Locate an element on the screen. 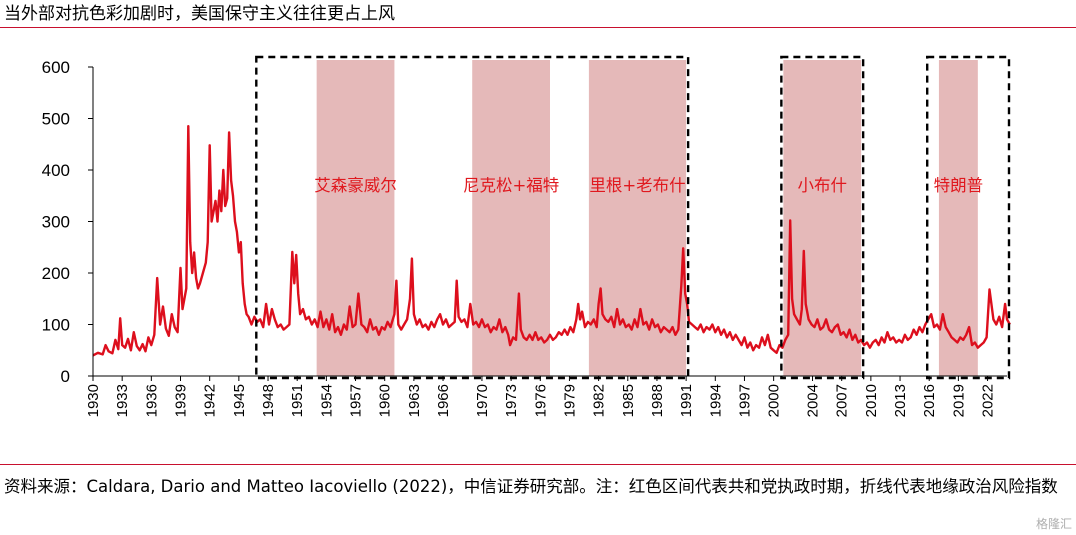 Image resolution: width=1076 pixels, height=535 pixels. source-divider is located at coordinates (538, 464).